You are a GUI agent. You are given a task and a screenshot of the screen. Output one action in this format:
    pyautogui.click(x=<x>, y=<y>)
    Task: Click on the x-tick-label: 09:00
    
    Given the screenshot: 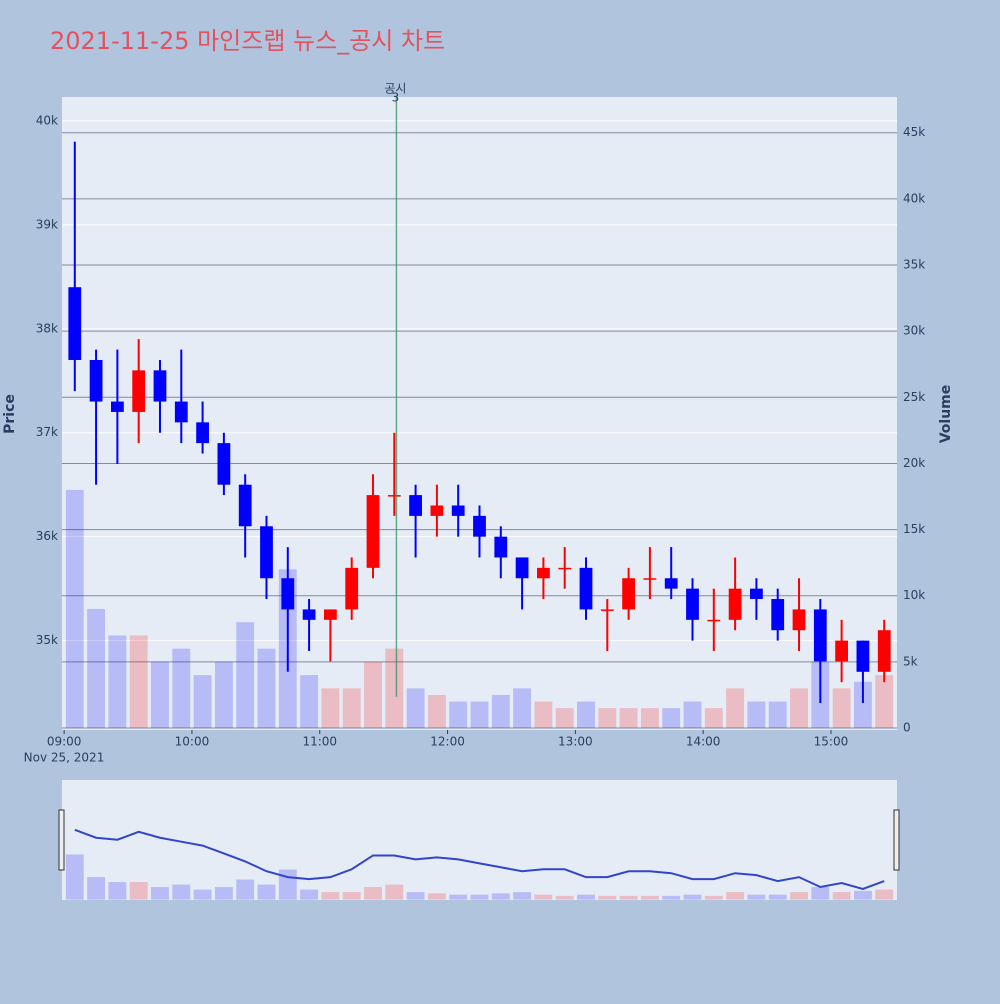 What is the action you would take?
    pyautogui.click(x=64, y=742)
    